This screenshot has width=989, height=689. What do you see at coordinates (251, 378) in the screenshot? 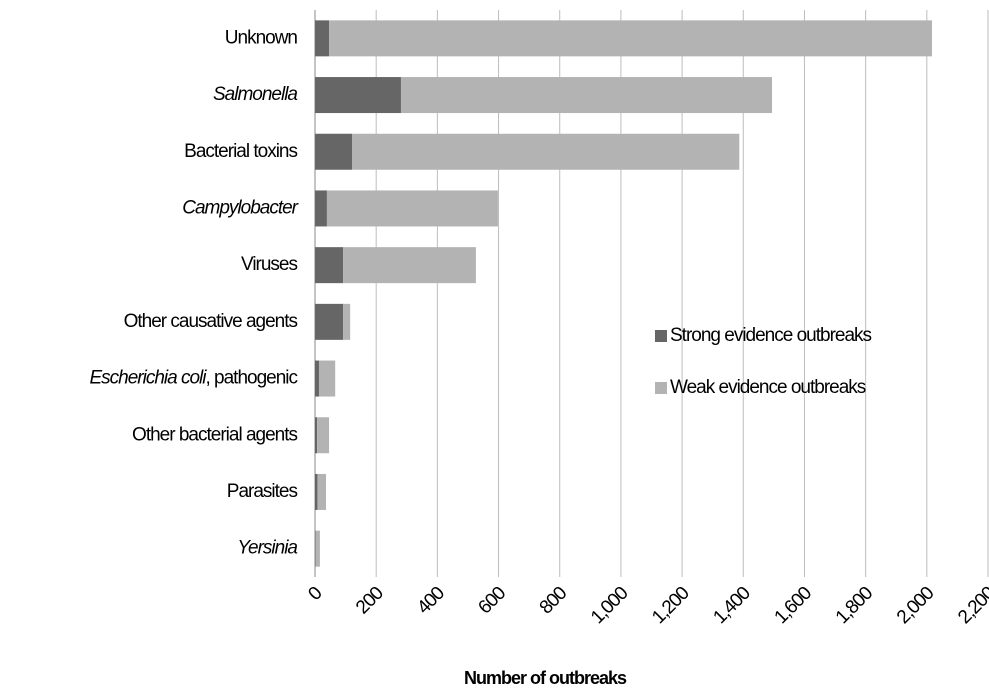
I see `normal-part: , pathogenic` at bounding box center [251, 378].